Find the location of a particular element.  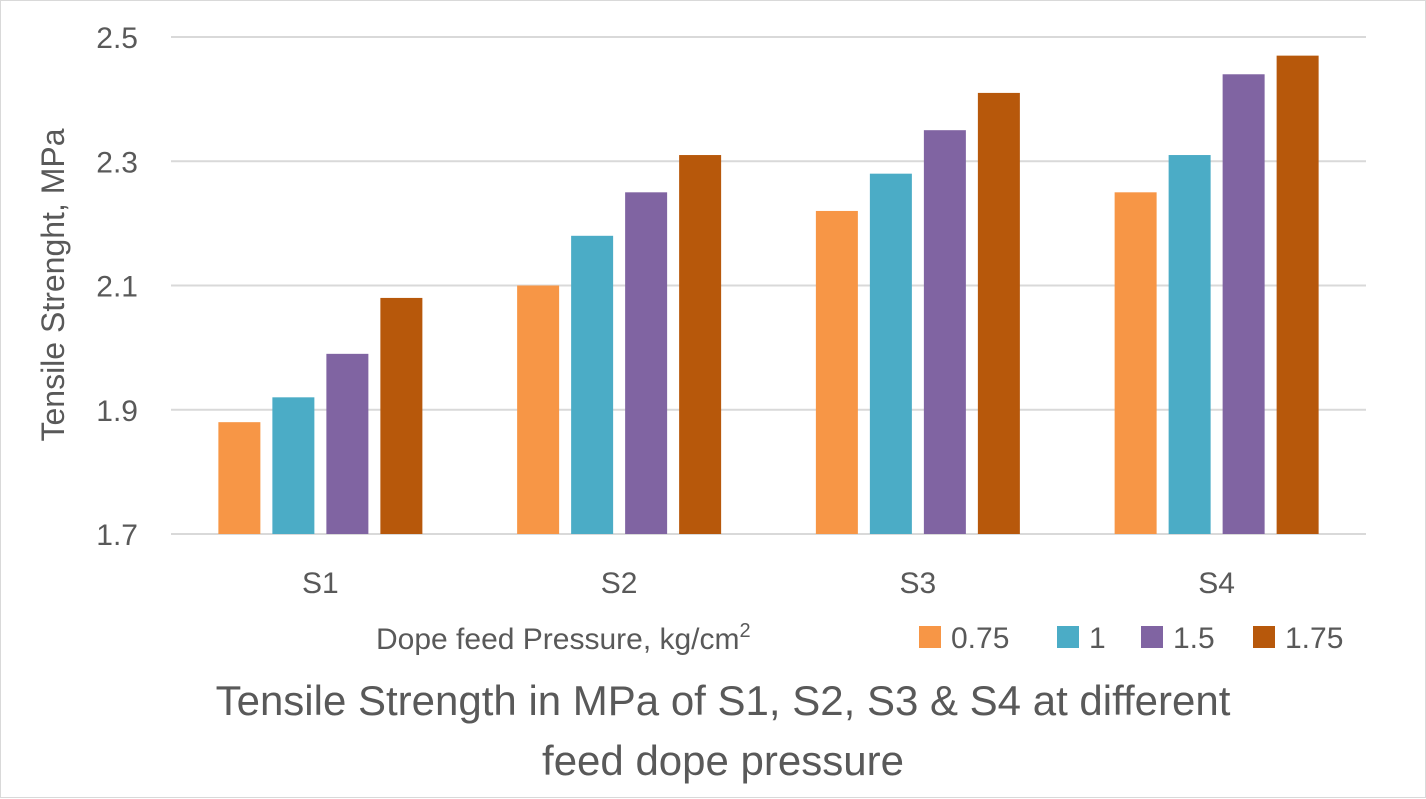

legend-label-1_5: 1.5 is located at coordinates (1194, 638).